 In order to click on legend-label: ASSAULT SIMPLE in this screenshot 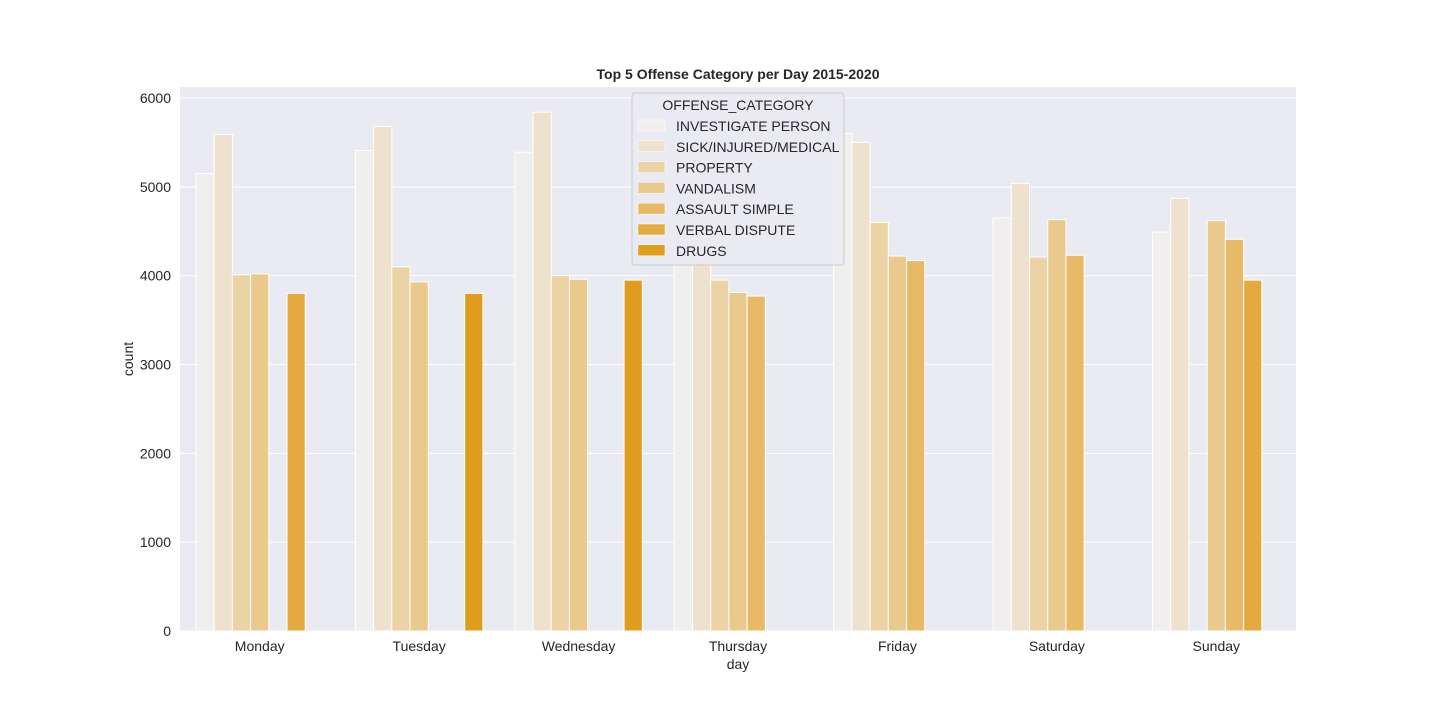, I will do `click(735, 209)`.